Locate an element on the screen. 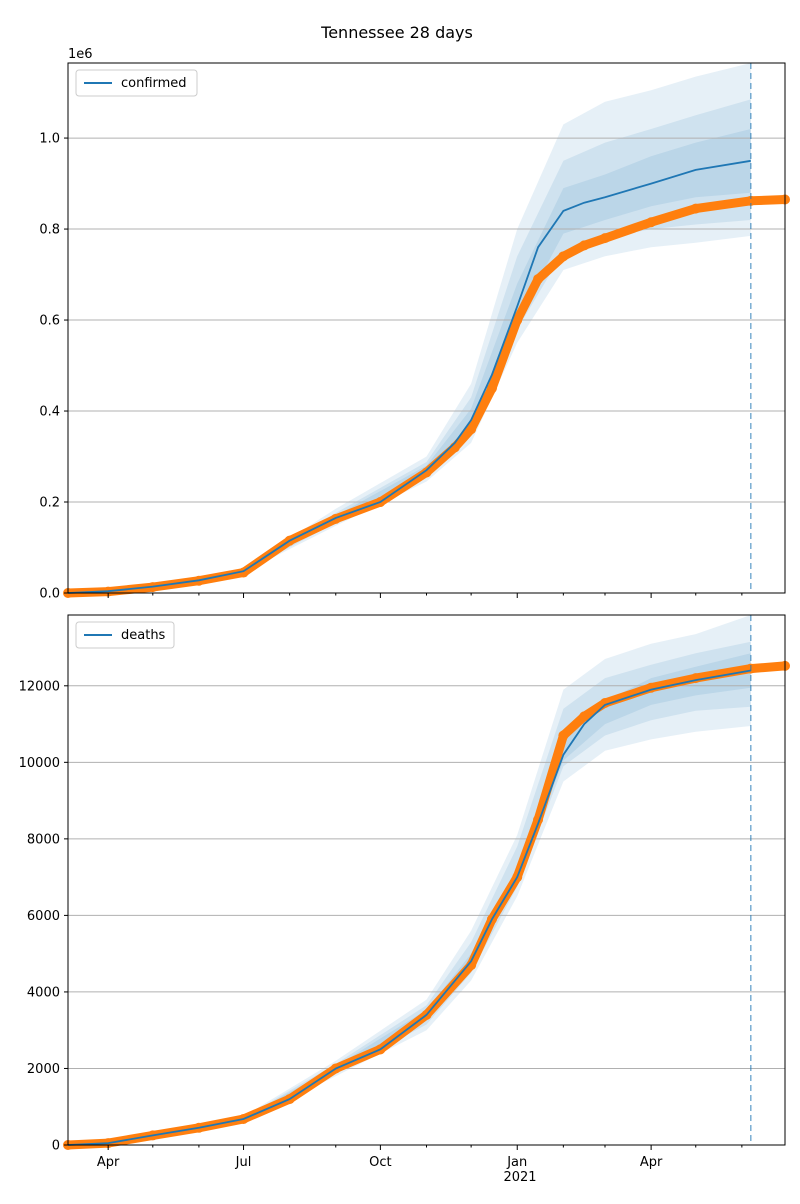 The width and height of the screenshot is (800, 1204). confirmed-legend-label: confirmed is located at coordinates (154, 83).